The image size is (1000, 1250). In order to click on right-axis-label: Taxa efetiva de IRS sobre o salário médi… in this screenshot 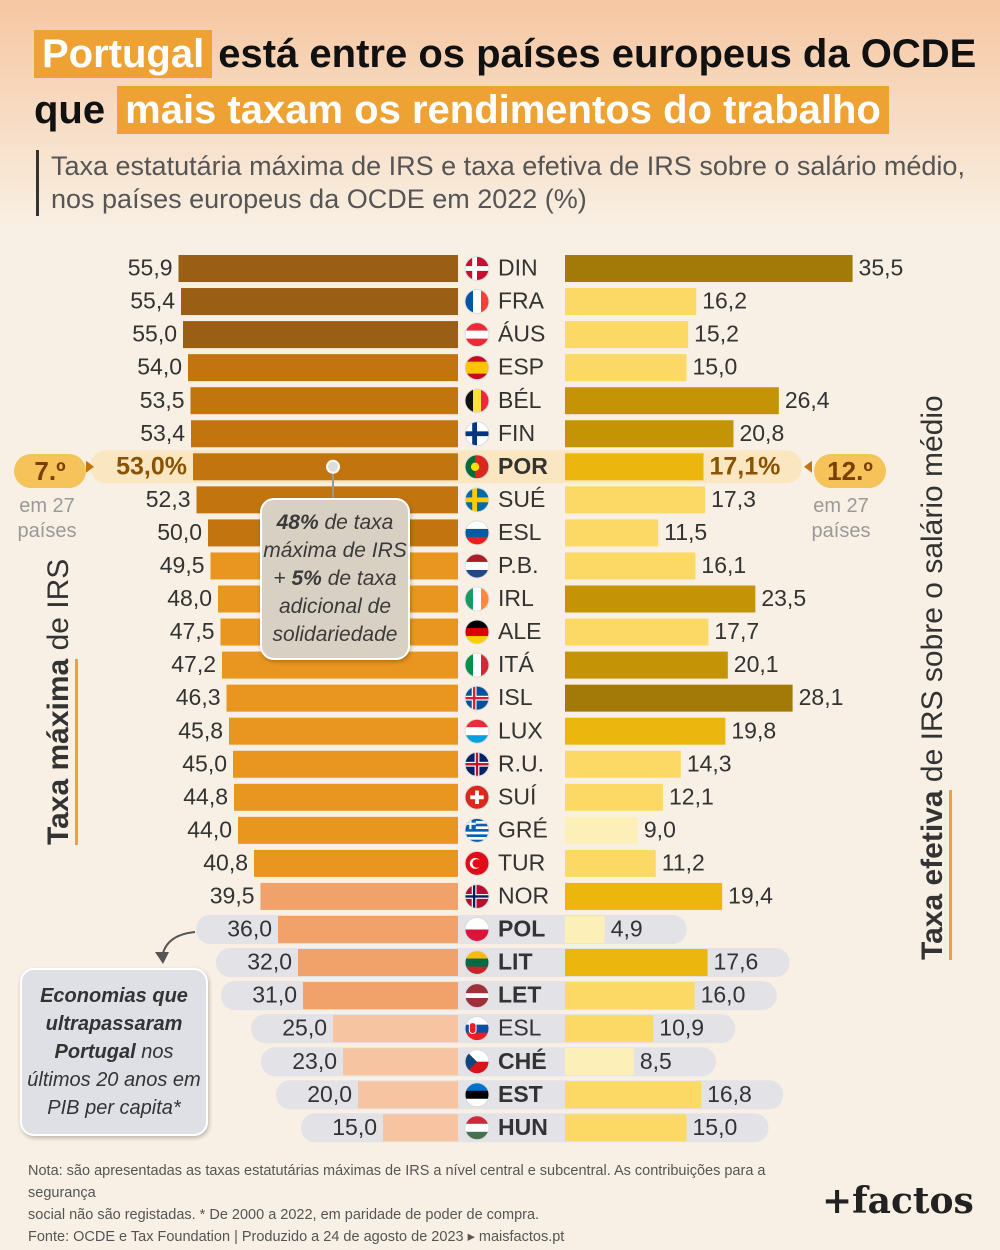, I will do `click(934, 677)`.